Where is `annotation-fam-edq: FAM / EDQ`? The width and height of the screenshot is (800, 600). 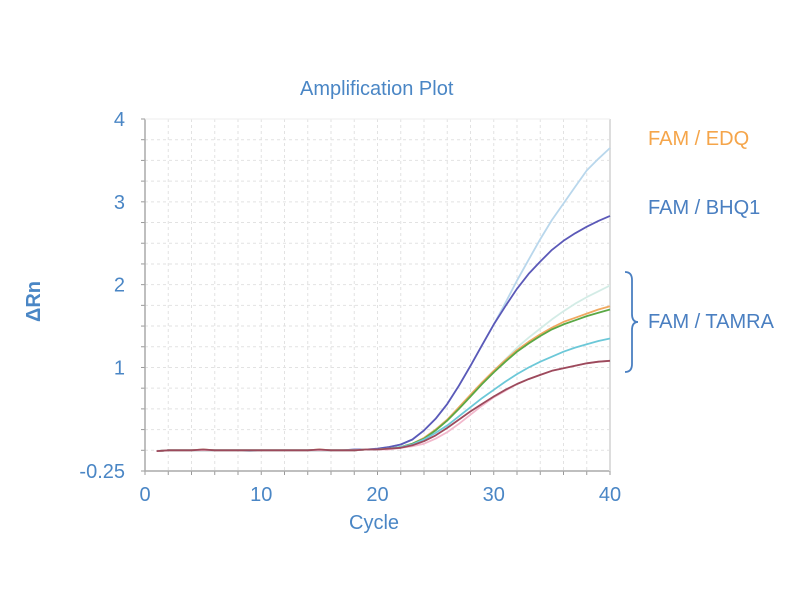
annotation-fam-edq: FAM / EDQ is located at coordinates (699, 139).